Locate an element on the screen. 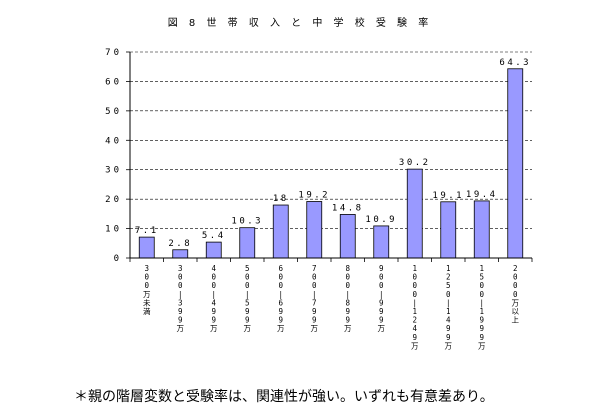 This screenshot has width=600, height=414. x-tick-label-text: 4 0 0 | 4 9 9 万 is located at coordinates (214, 298).